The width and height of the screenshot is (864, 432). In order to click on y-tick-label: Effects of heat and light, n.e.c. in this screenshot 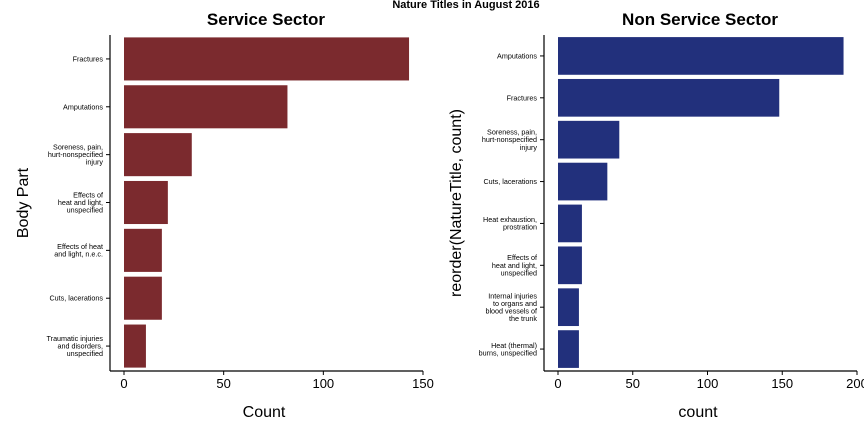, I will do `click(78, 250)`.